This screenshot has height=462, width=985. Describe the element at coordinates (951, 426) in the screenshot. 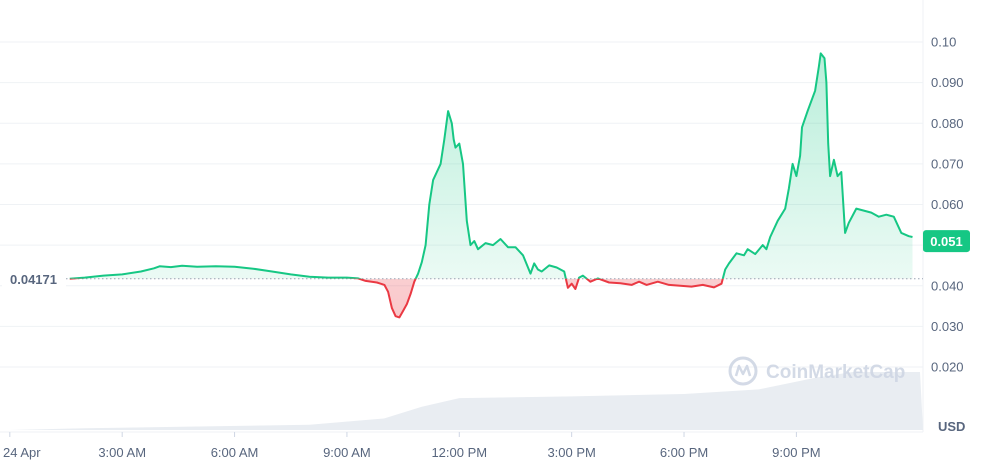

I see `currency-label: USD` at that location.